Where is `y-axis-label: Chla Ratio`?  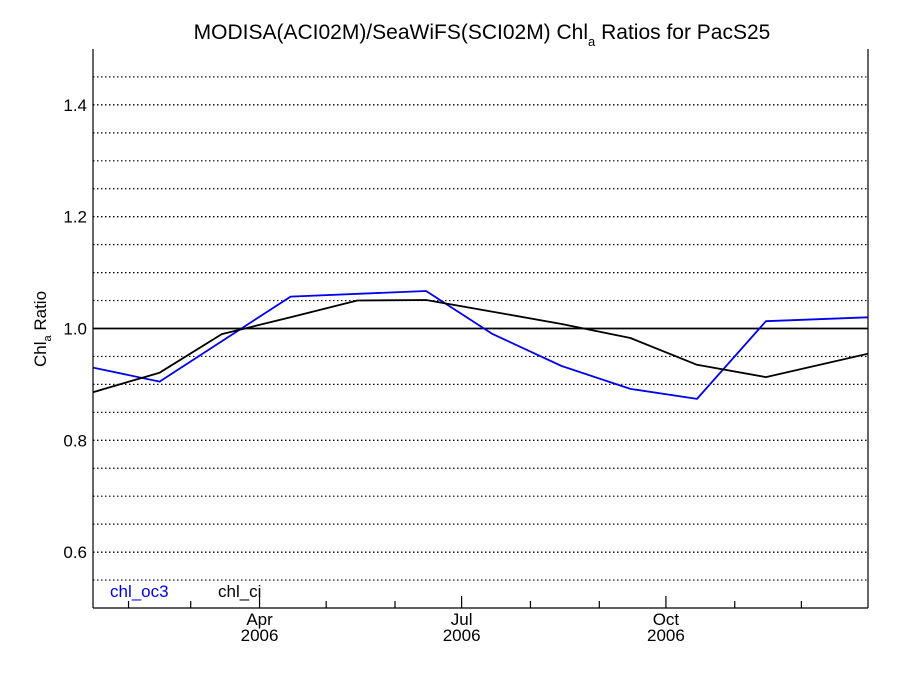
y-axis-label: Chla Ratio is located at coordinates (42, 329).